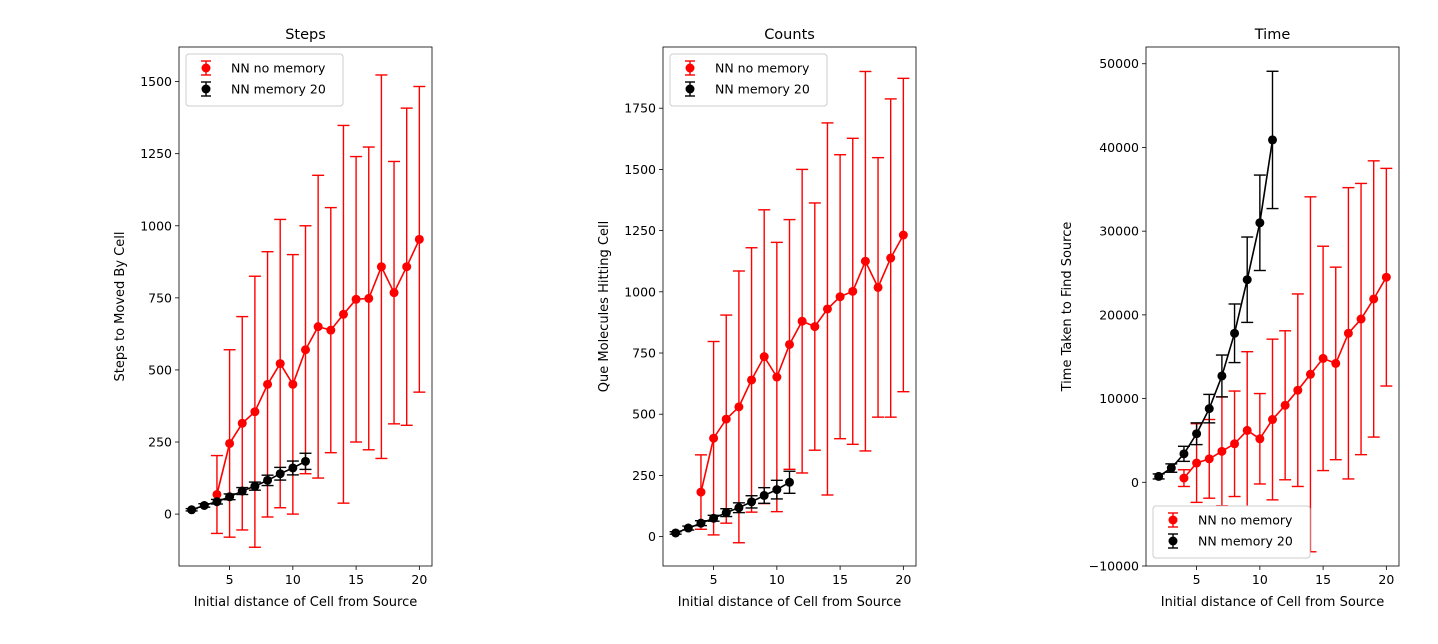 Image resolution: width=1438 pixels, height=644 pixels. Describe the element at coordinates (156, 225) in the screenshot. I see `y-tick-label: 1000` at that location.